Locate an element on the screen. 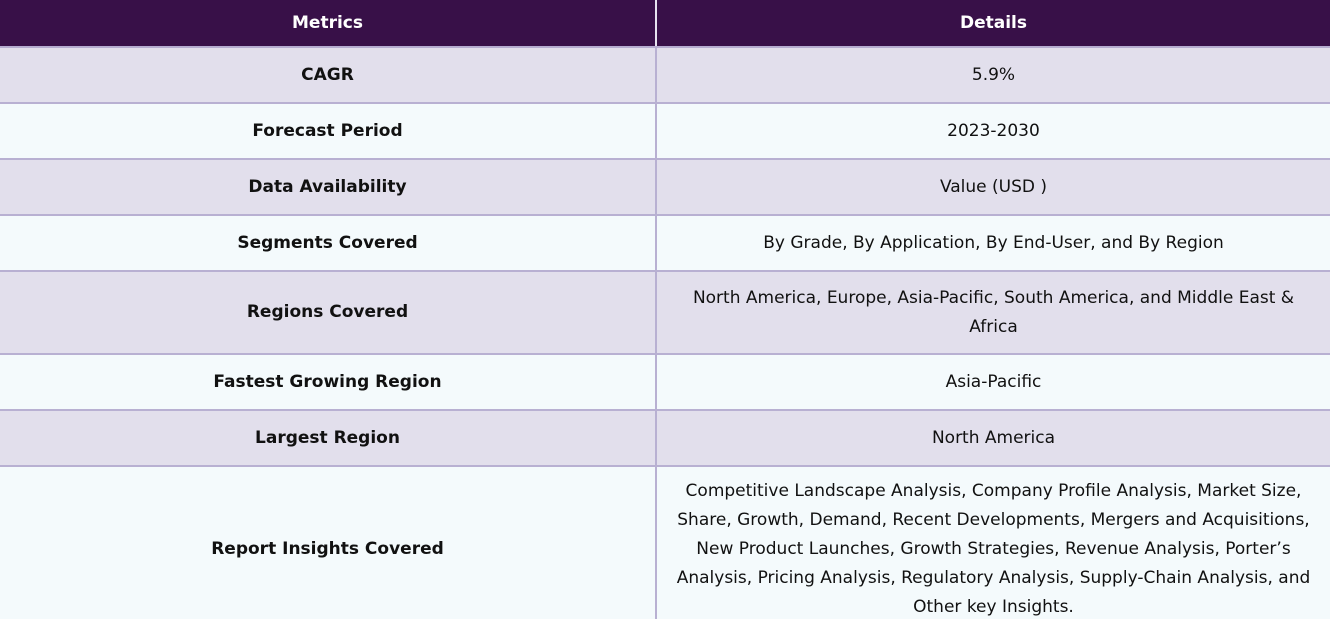 The height and width of the screenshot is (619, 1330). metric-cell: Fastest Growing Region is located at coordinates (328, 382).